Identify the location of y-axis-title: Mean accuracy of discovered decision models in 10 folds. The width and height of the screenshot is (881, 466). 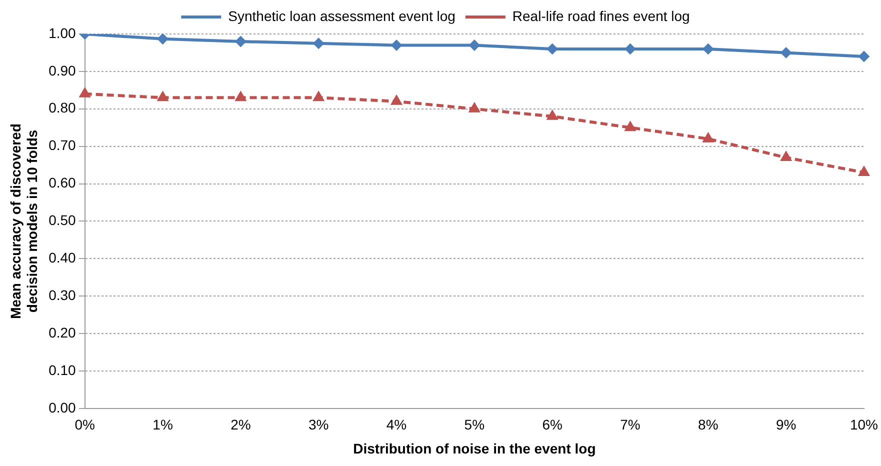
(23, 221).